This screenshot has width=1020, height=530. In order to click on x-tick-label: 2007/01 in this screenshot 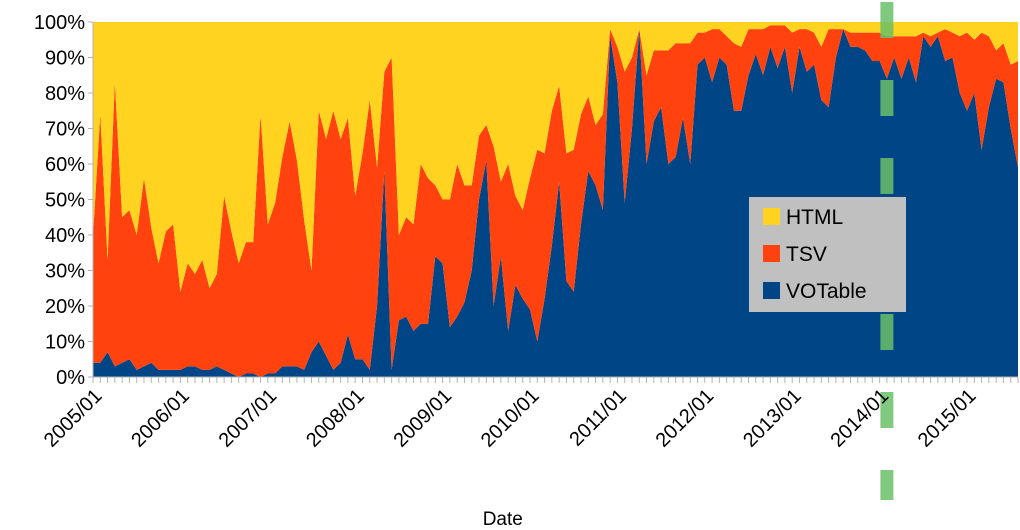, I will do `click(248, 418)`.